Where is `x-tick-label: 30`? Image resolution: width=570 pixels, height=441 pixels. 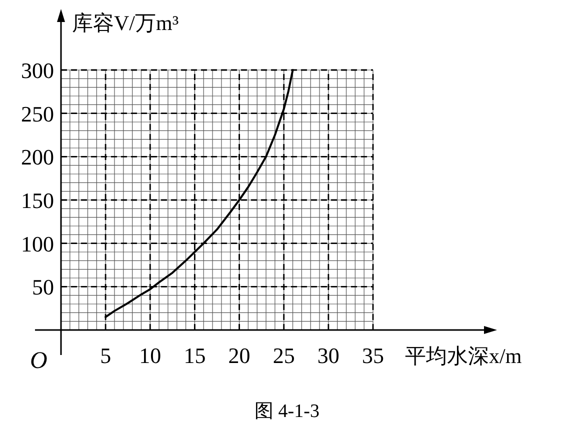 x-tick-label: 30 is located at coordinates (328, 355).